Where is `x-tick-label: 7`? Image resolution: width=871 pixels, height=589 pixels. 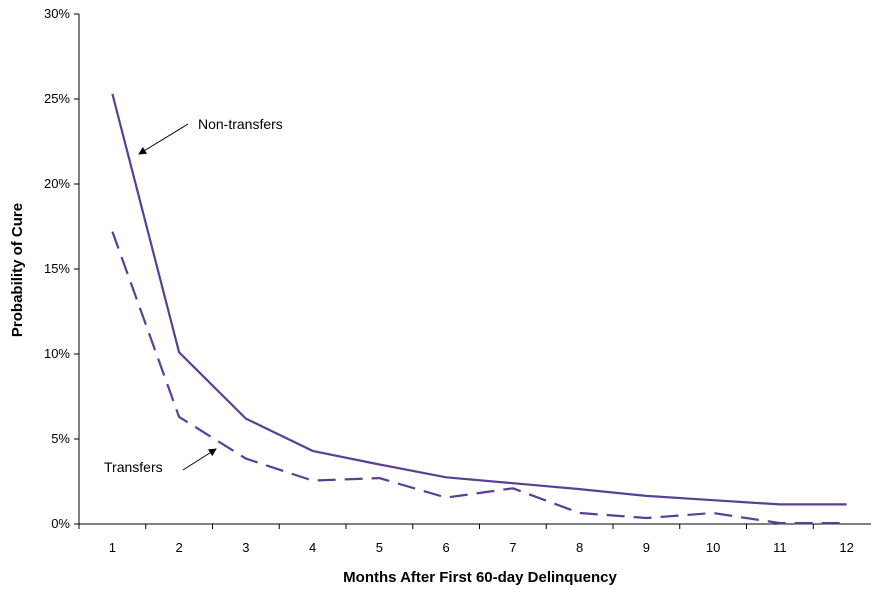
x-tick-label: 7 is located at coordinates (512, 547).